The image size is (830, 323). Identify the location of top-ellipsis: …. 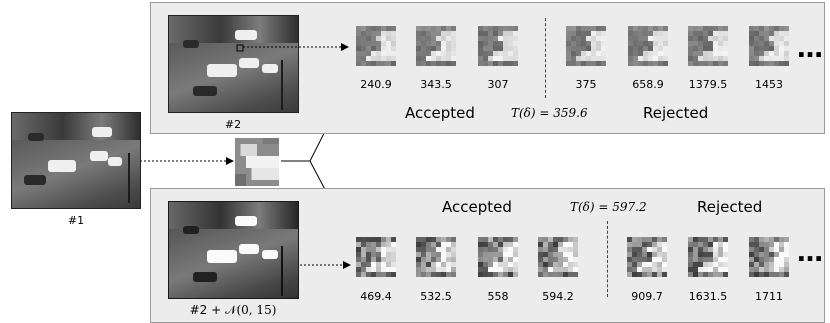
(810, 49).